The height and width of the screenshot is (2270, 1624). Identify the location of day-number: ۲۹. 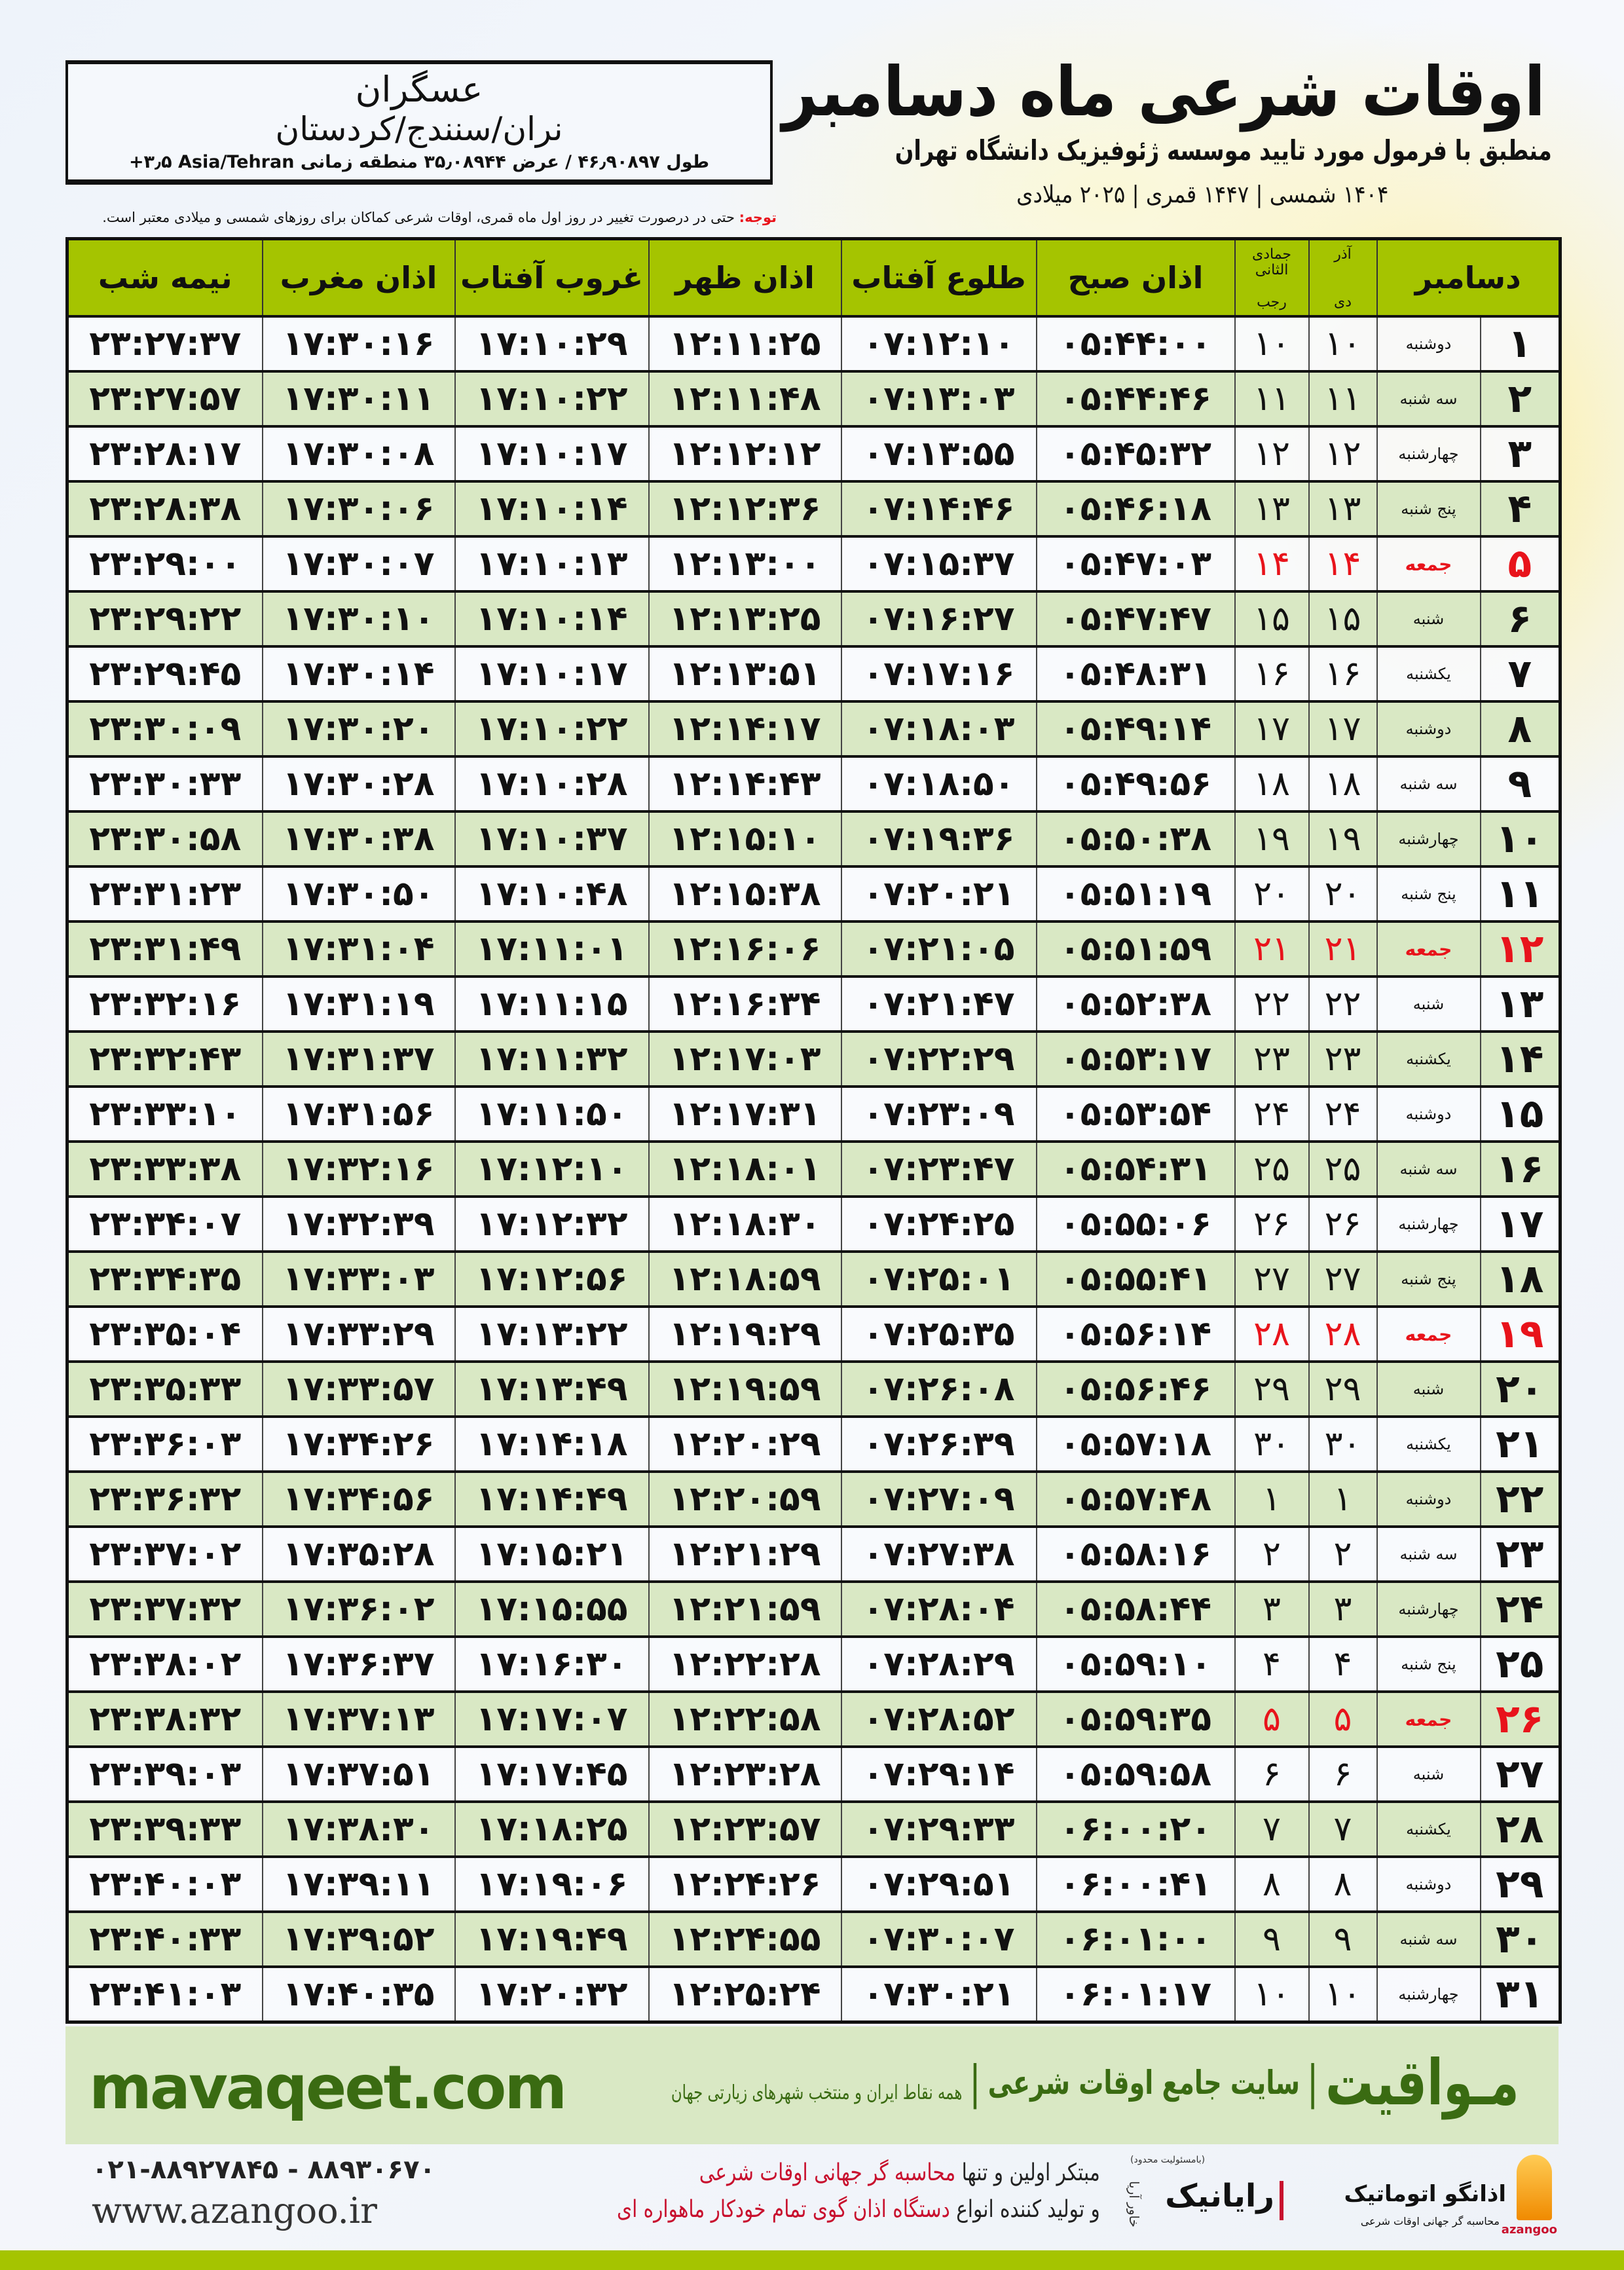
(1519, 1883).